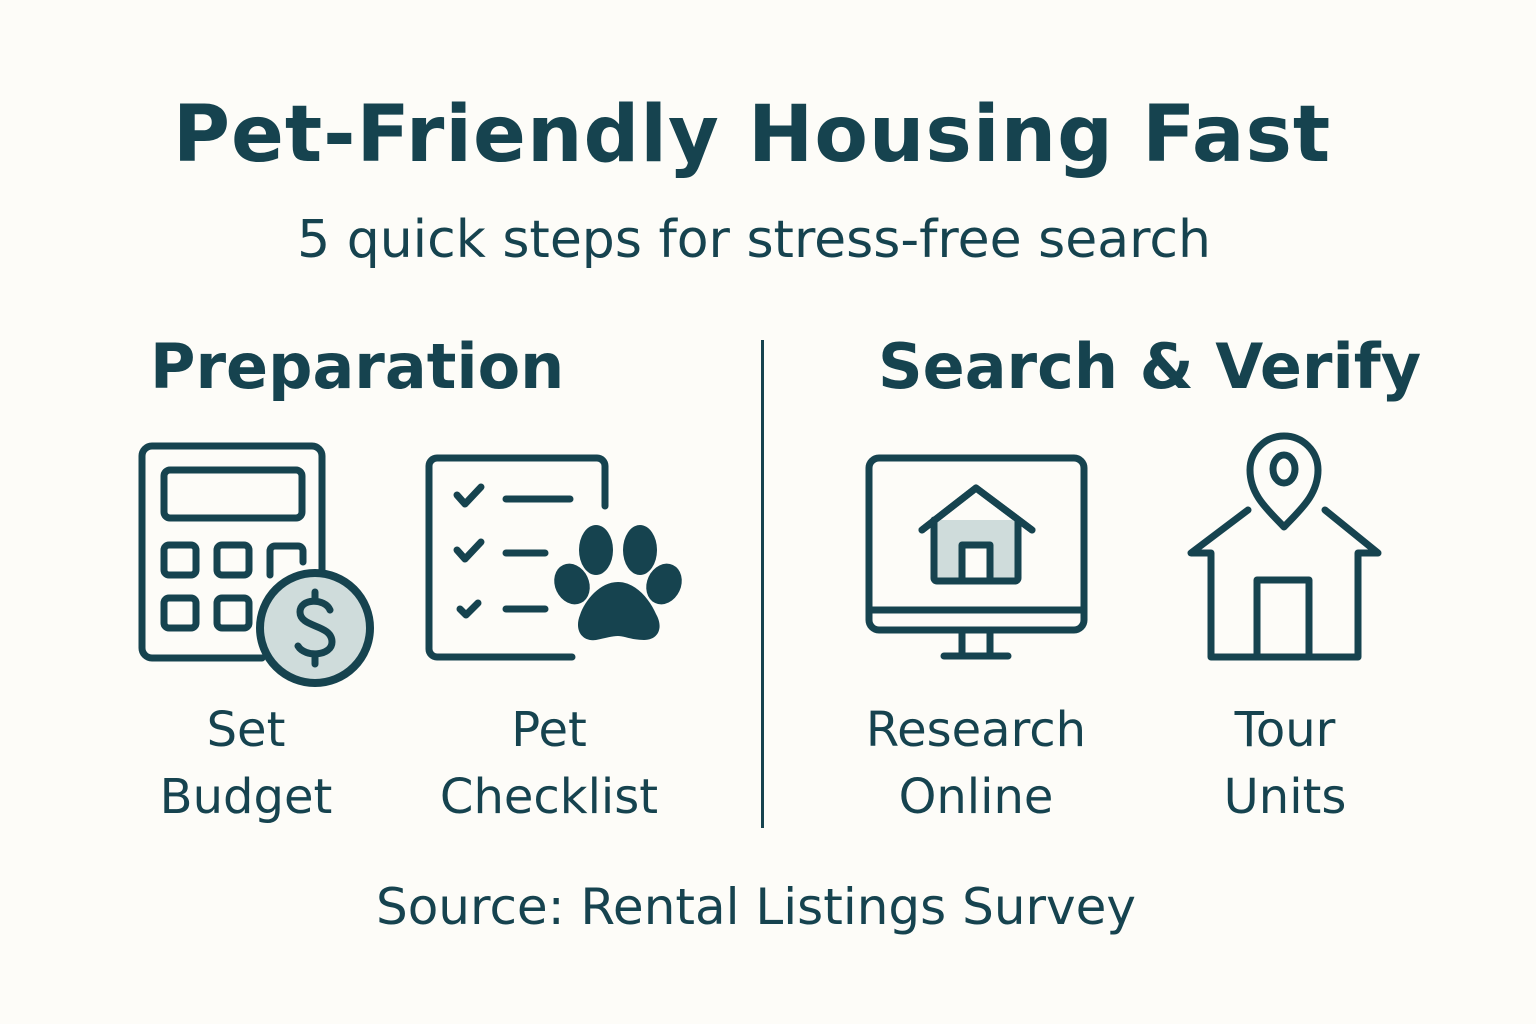 This screenshot has width=1536, height=1024. What do you see at coordinates (246, 797) in the screenshot?
I see `step-label-line2: Budget` at bounding box center [246, 797].